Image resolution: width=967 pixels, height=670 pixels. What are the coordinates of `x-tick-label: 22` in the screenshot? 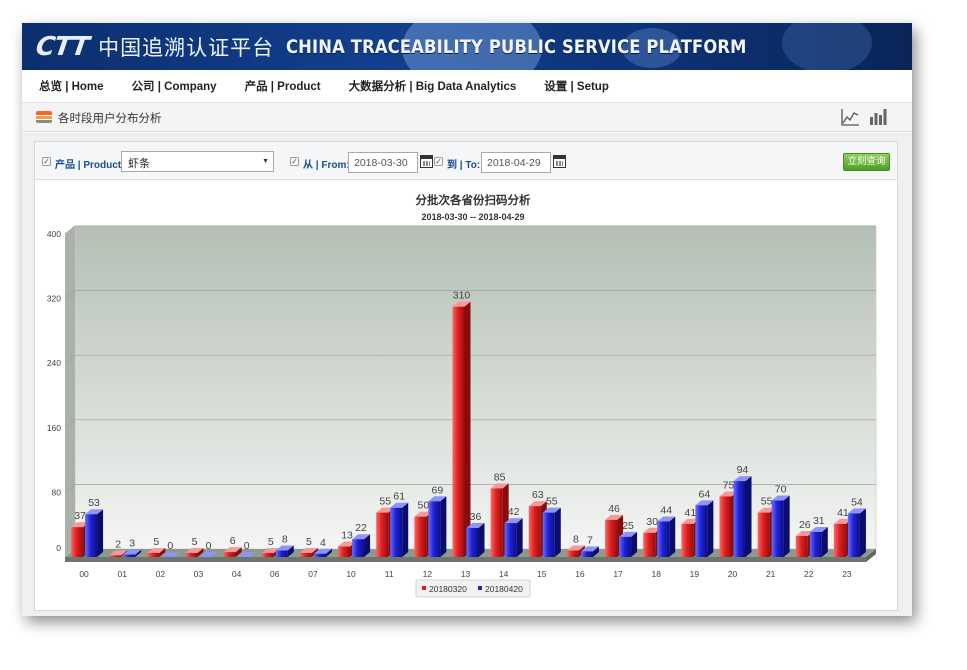 It's located at (809, 574).